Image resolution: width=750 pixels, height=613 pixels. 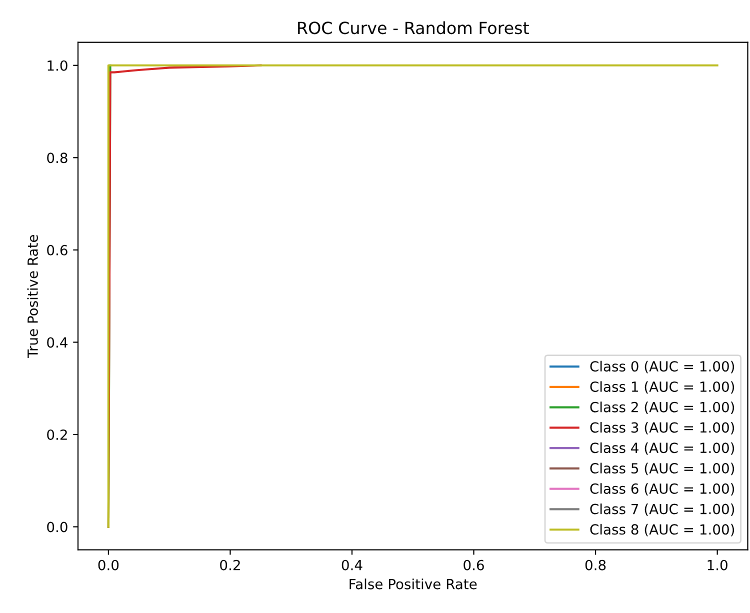 I want to click on legend-label: Class 2 (AUC = 1.00), so click(x=662, y=408).